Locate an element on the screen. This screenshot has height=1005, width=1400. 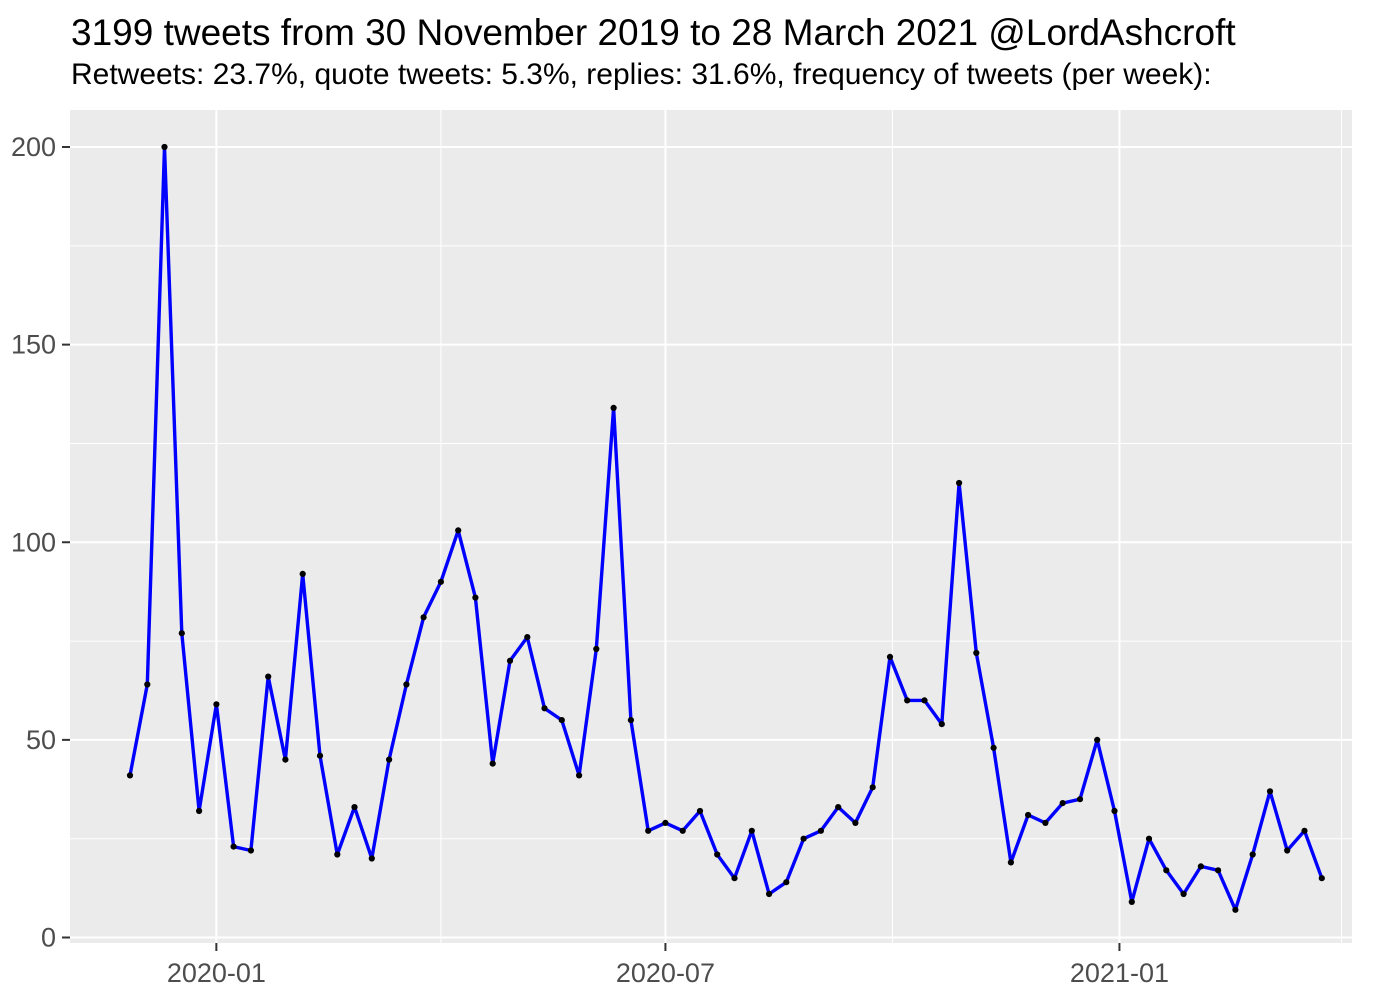
y-axis-label: 100 is located at coordinates (33, 542).